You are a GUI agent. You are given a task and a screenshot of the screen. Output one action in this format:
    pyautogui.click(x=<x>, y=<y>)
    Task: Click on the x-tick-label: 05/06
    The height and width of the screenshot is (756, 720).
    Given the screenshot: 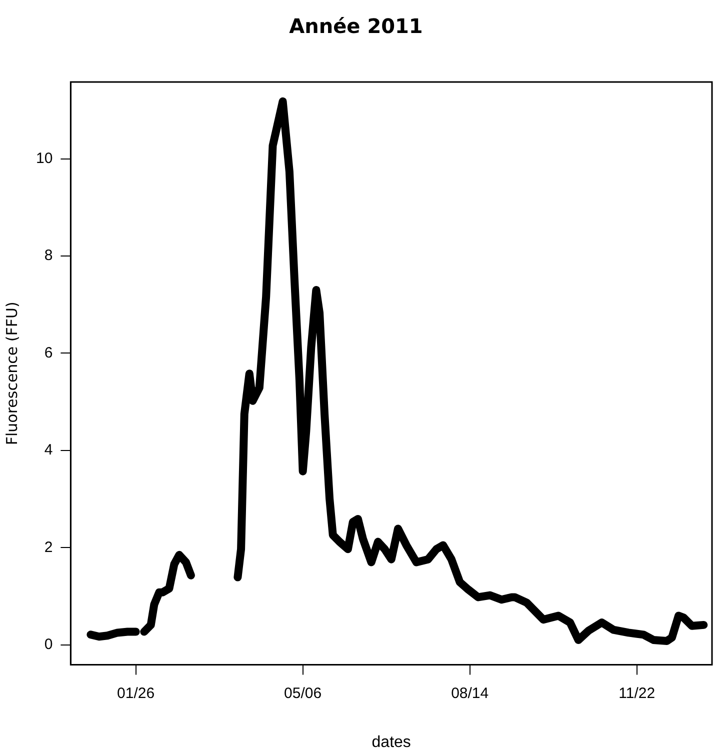 What is the action you would take?
    pyautogui.click(x=303, y=693)
    